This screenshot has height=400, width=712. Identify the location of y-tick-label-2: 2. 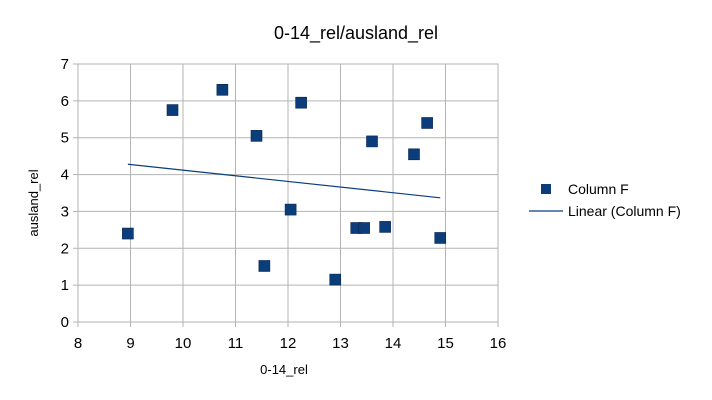
(65, 248).